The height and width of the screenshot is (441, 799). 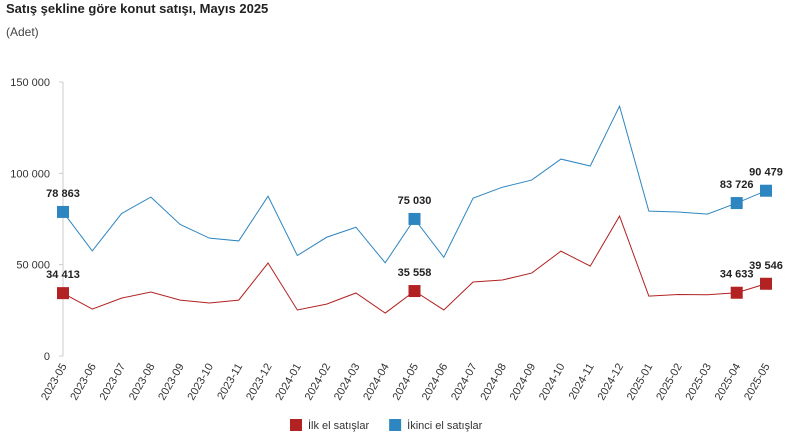 I want to click on x-tick-label: 2024-10, so click(x=552, y=382).